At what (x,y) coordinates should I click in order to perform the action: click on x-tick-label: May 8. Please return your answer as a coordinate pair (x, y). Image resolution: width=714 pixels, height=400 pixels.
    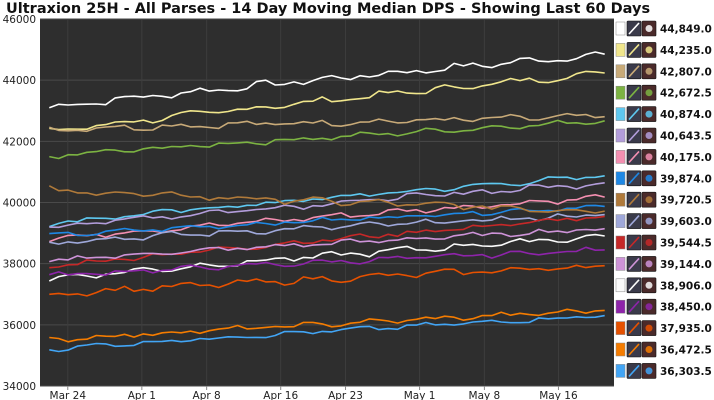
    Looking at the image, I should click on (485, 395).